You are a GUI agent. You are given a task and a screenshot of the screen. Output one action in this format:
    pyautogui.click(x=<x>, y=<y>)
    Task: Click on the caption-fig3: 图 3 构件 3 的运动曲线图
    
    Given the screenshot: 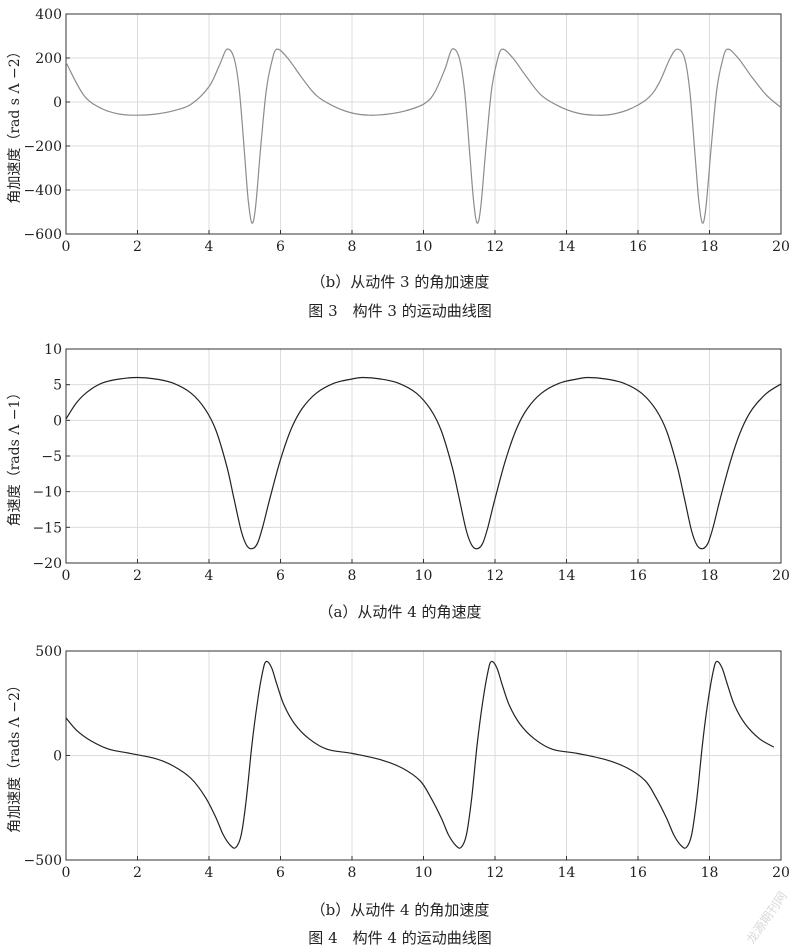 What is the action you would take?
    pyautogui.click(x=399, y=311)
    